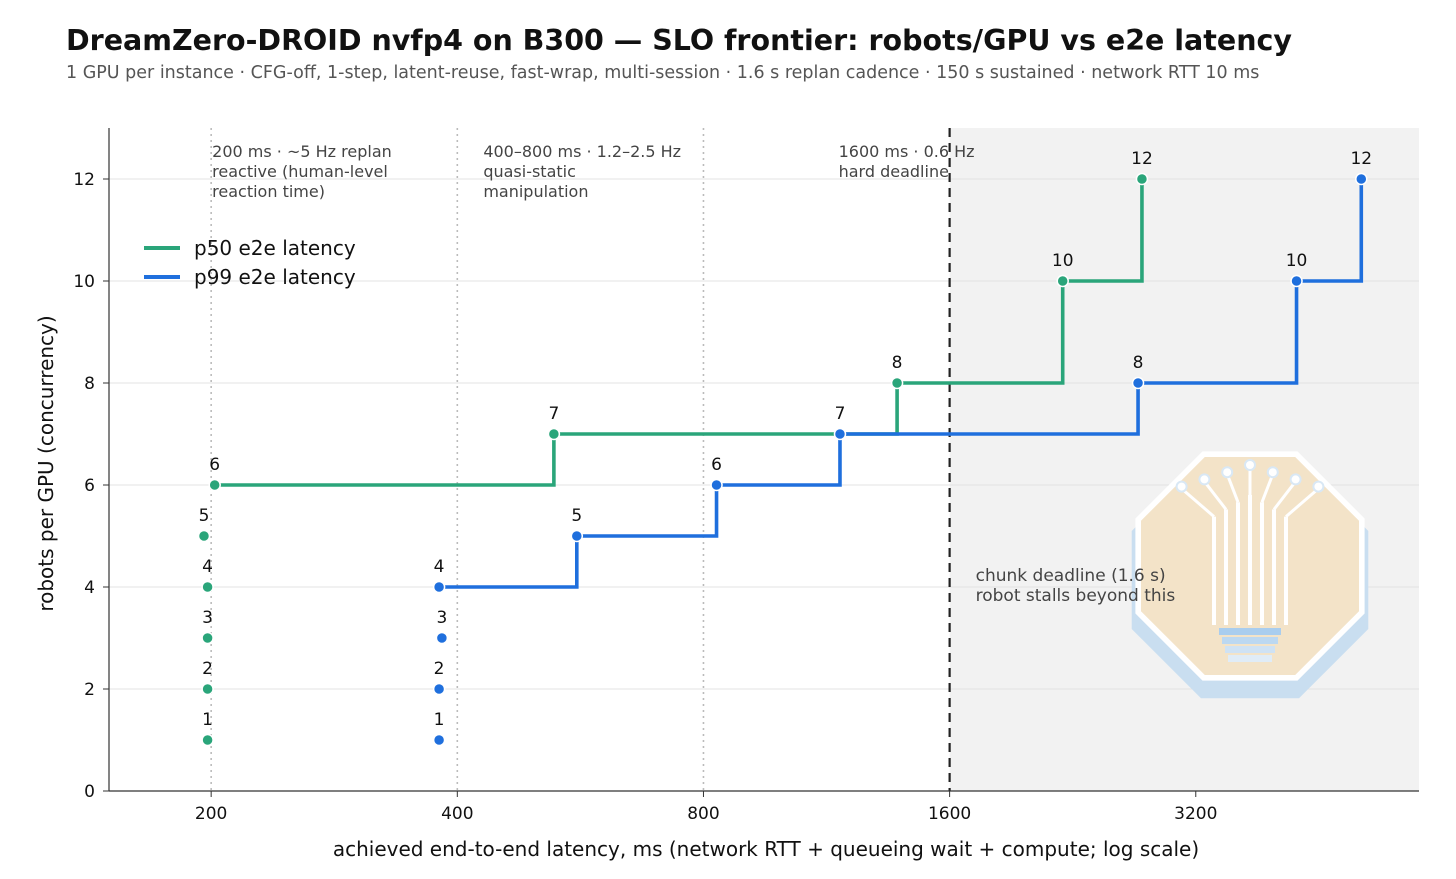 The width and height of the screenshot is (1456, 879). Describe the element at coordinates (275, 248) in the screenshot. I see `legend-label: p50 e2e latency` at that location.